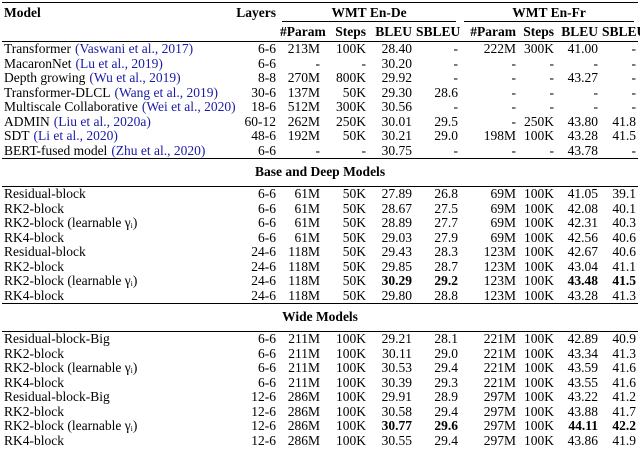  What do you see at coordinates (396, 77) in the screenshot?
I see `value-cell: 29.92` at bounding box center [396, 77].